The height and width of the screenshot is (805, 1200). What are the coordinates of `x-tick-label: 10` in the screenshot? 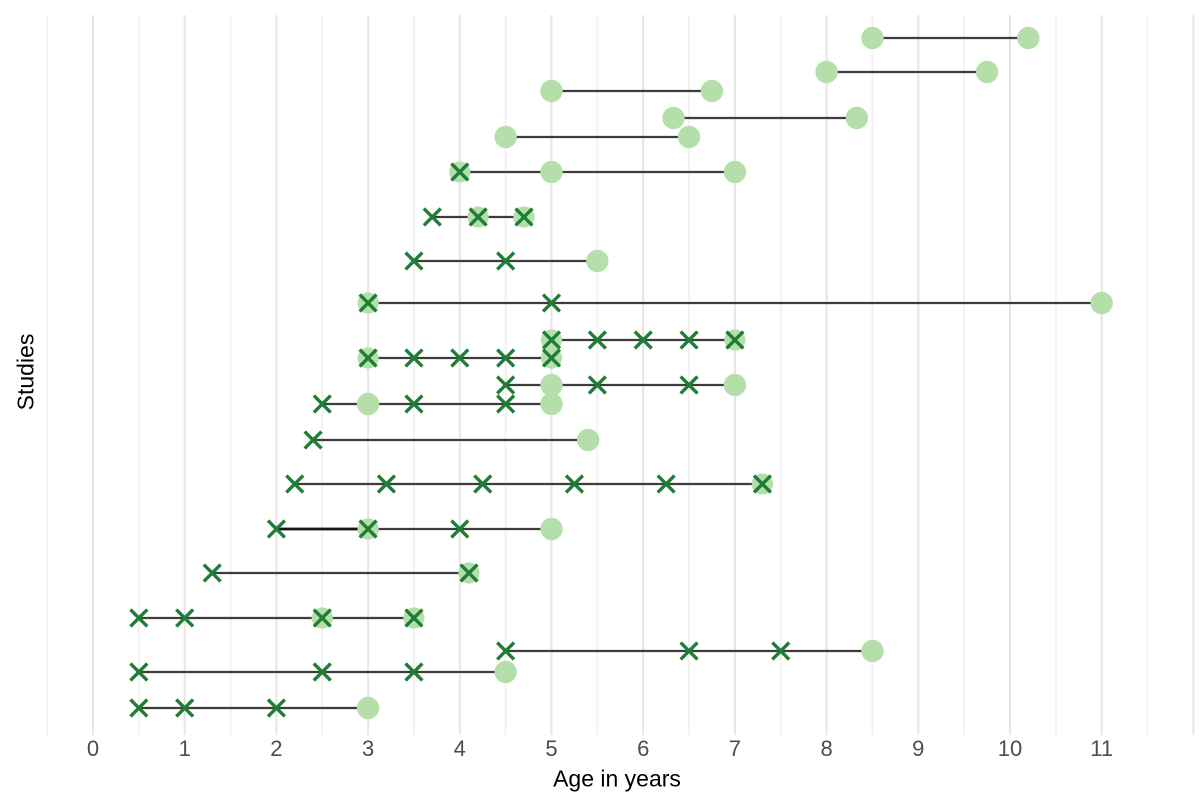 It's located at (1010, 748).